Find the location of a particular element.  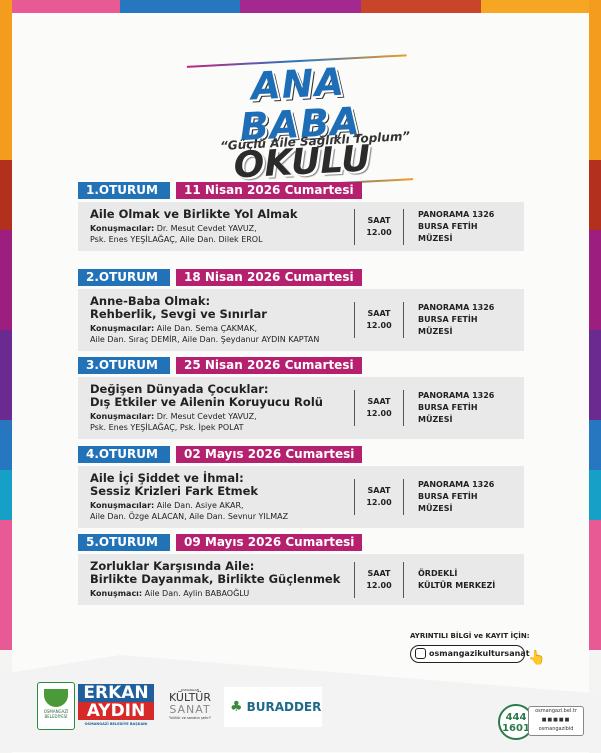

session-date-tag: 18 Nisan 2026 Cumartesi is located at coordinates (269, 277).